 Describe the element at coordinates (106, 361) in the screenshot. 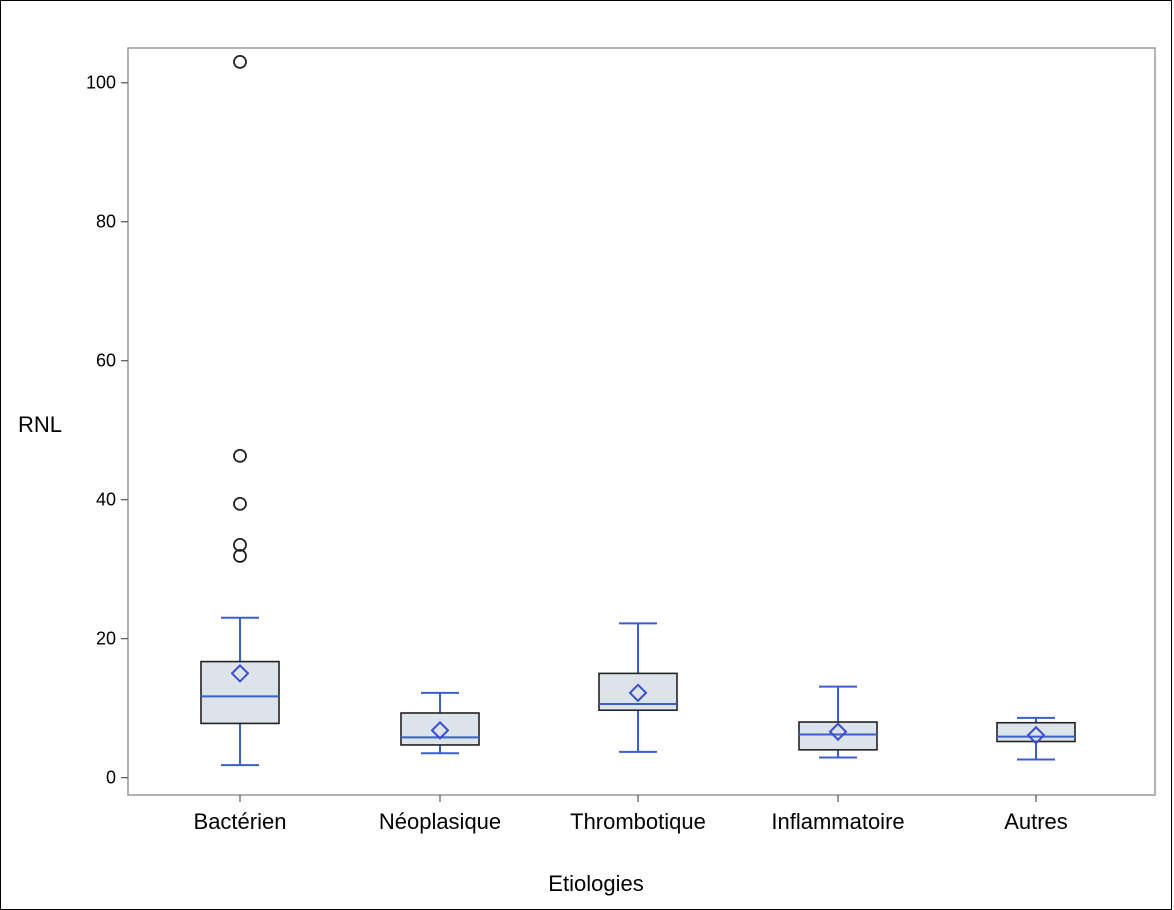

I see `y-tick-label: 60` at that location.